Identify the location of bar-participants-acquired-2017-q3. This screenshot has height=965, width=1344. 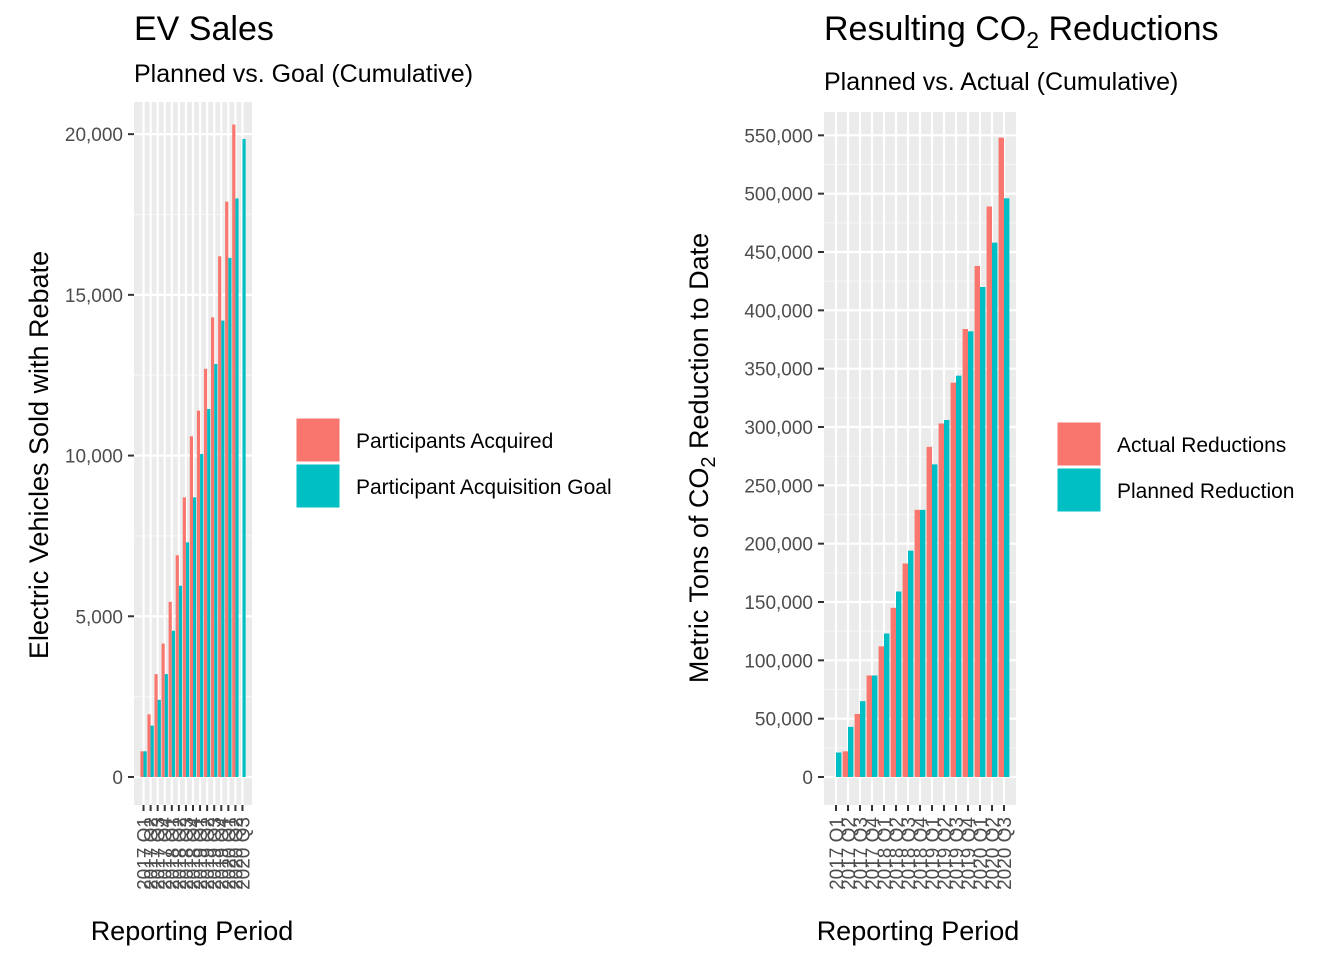
(156, 725).